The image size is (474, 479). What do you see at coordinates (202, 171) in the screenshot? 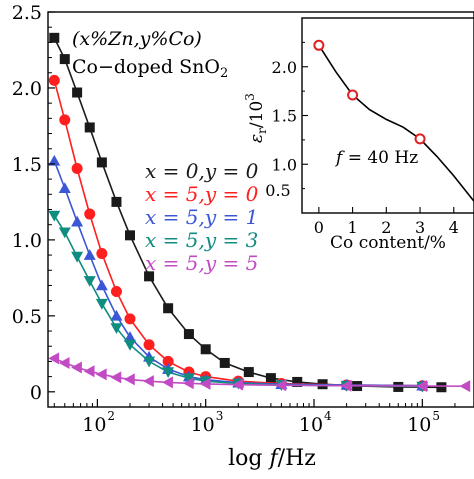
I see `legend-entry-1: x = 0,y = 0` at bounding box center [202, 171].